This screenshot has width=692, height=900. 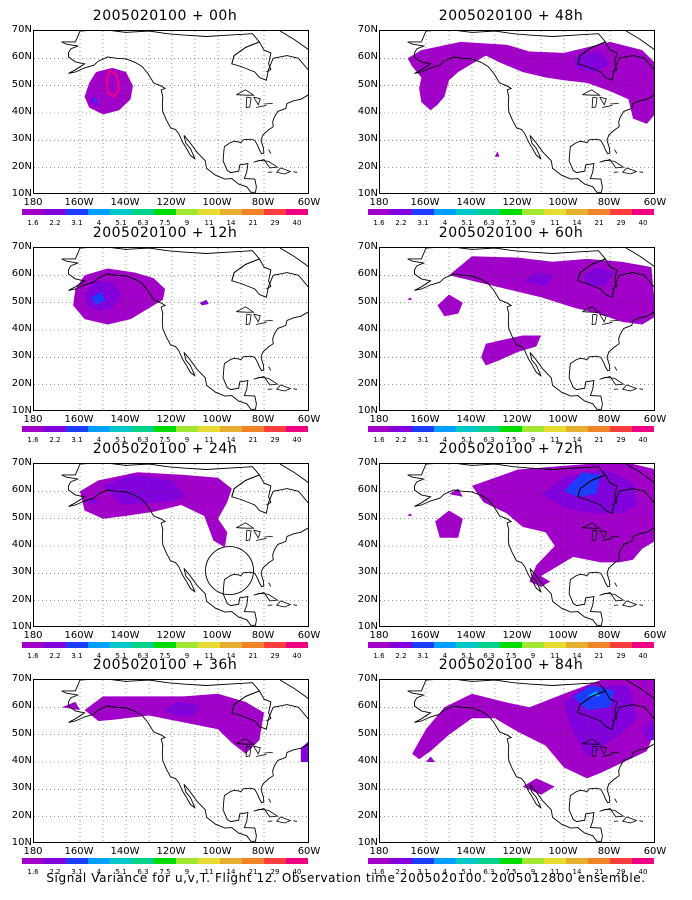 What do you see at coordinates (21, 356) in the screenshot?
I see `lat-tick-label: 30N` at bounding box center [21, 356].